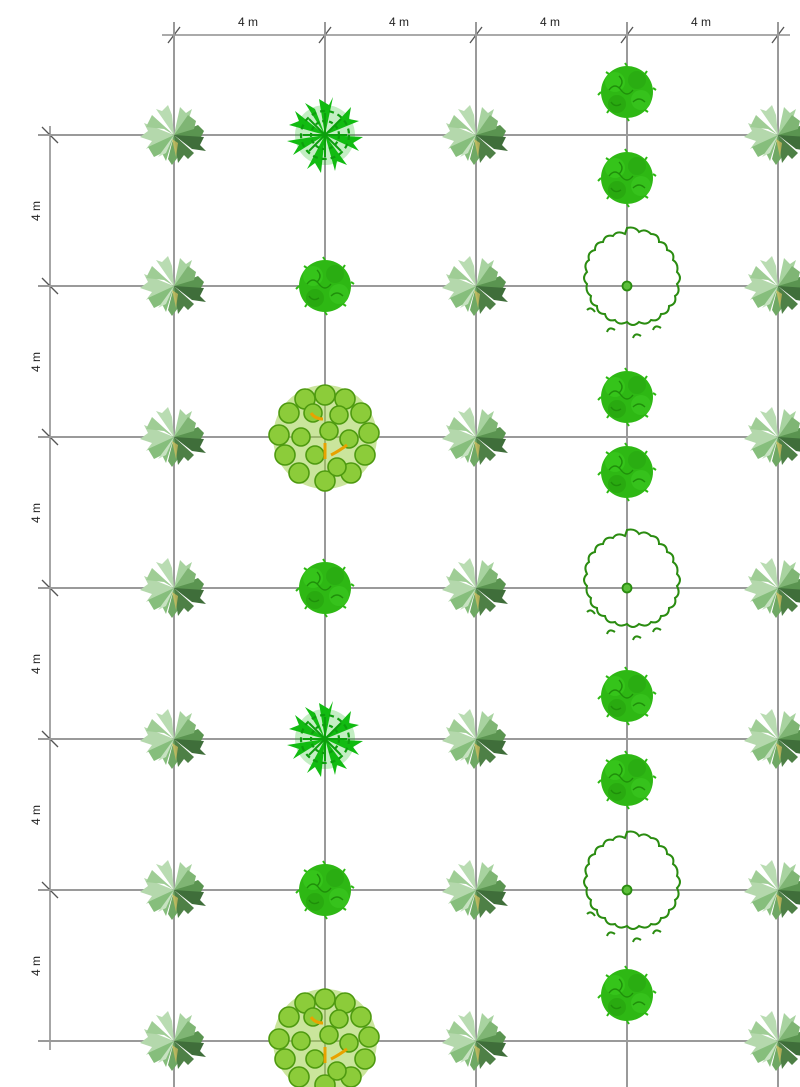 The image size is (800, 1087). Describe the element at coordinates (399, 22) in the screenshot. I see `dim-label-top-2: 4 m` at that location.